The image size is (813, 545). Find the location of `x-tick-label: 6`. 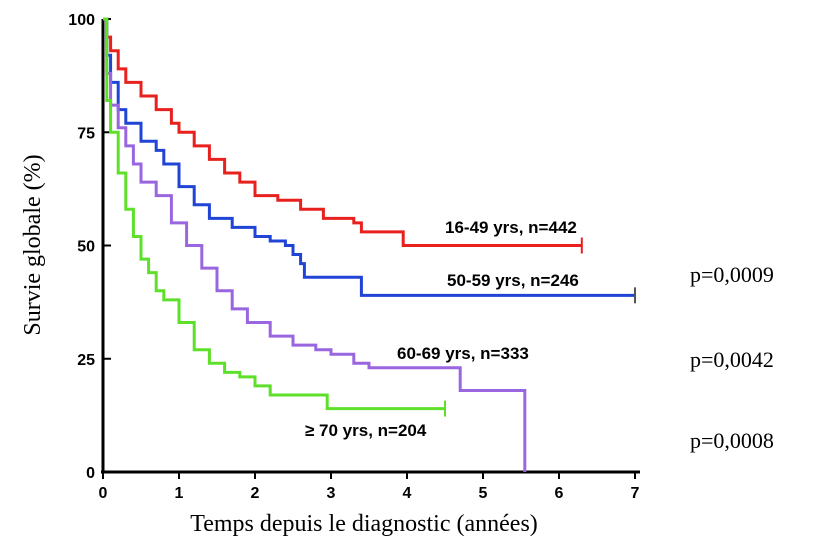

x-tick-label: 6 is located at coordinates (559, 493).